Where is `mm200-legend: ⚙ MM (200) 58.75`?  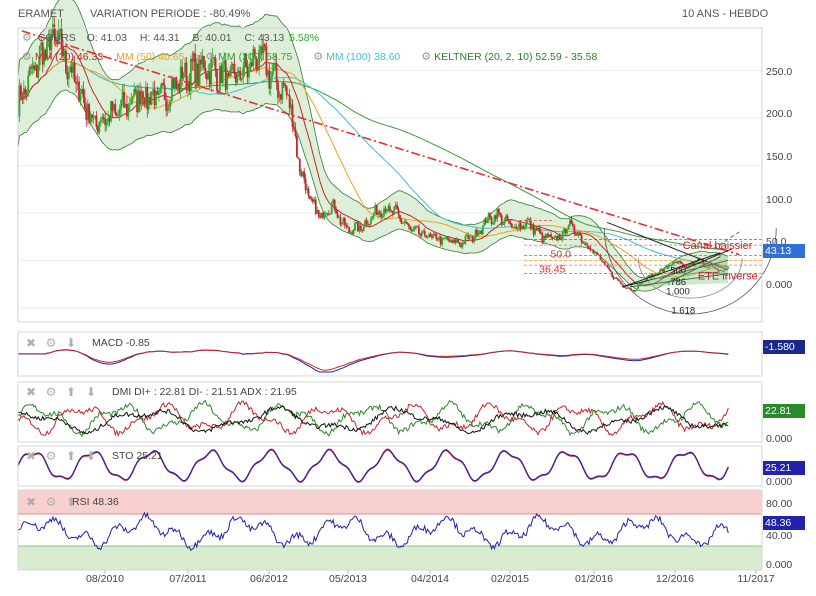 mm200-legend: ⚙ MM (200) 58.75 is located at coordinates (249, 57).